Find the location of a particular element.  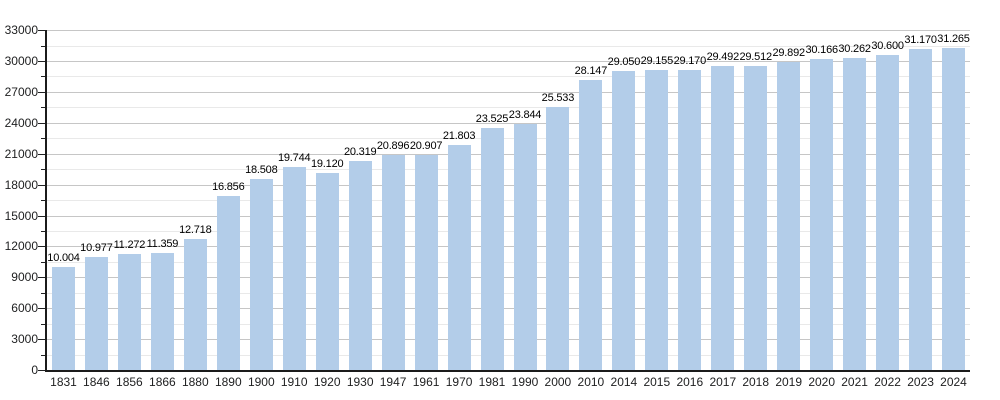

x-tick-label: 1900 is located at coordinates (261, 382).